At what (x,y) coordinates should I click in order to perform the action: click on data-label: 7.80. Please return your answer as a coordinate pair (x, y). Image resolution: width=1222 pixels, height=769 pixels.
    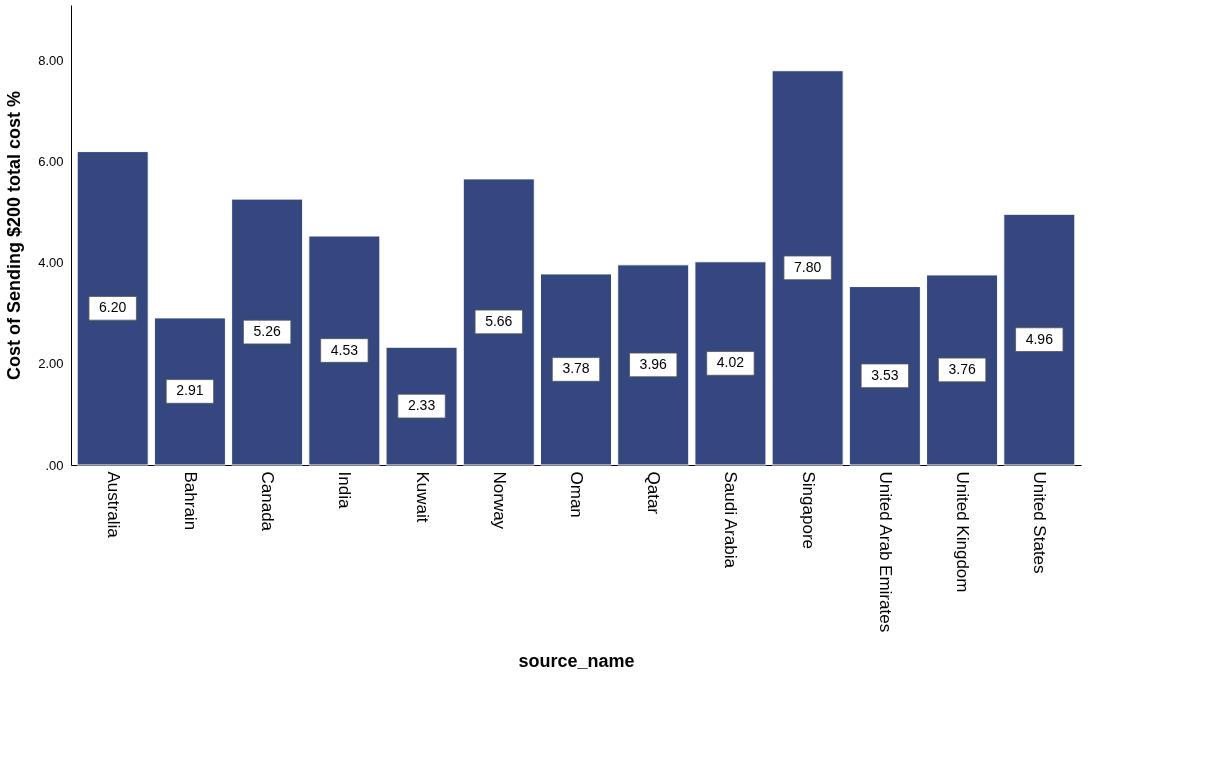
    Looking at the image, I should click on (808, 266).